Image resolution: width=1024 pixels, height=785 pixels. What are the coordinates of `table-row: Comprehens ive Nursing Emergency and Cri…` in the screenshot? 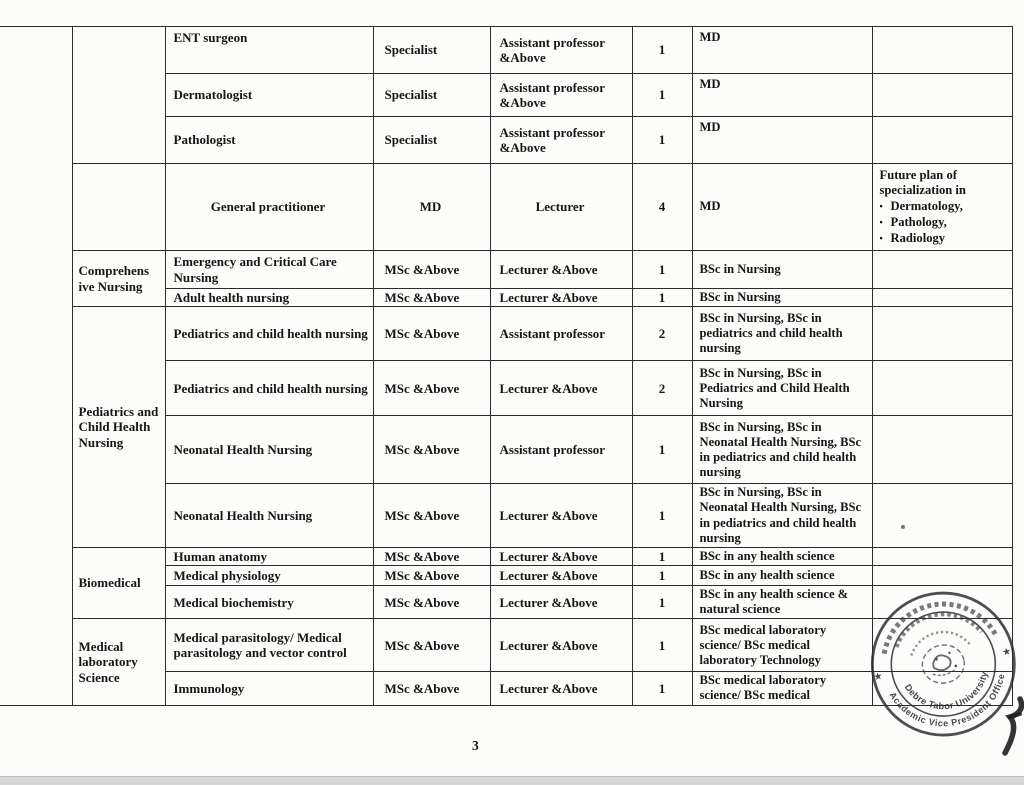 It's located at (506, 278).